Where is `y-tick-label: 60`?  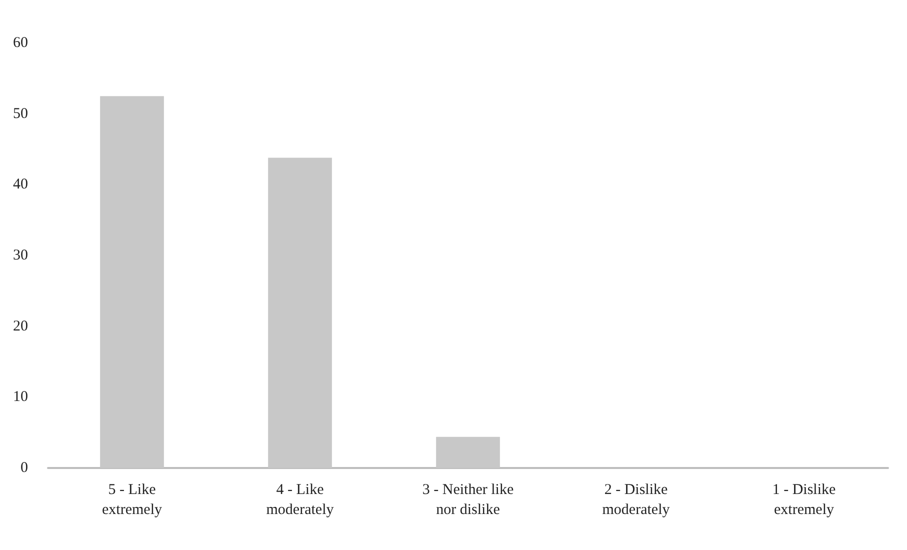 y-tick-label: 60 is located at coordinates (20, 43).